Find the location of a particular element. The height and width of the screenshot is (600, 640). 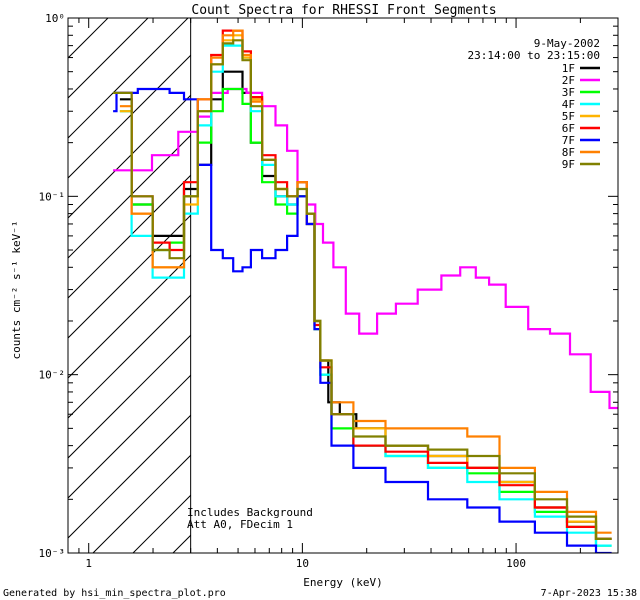

legend-label-8F: 8F is located at coordinates (568, 152).